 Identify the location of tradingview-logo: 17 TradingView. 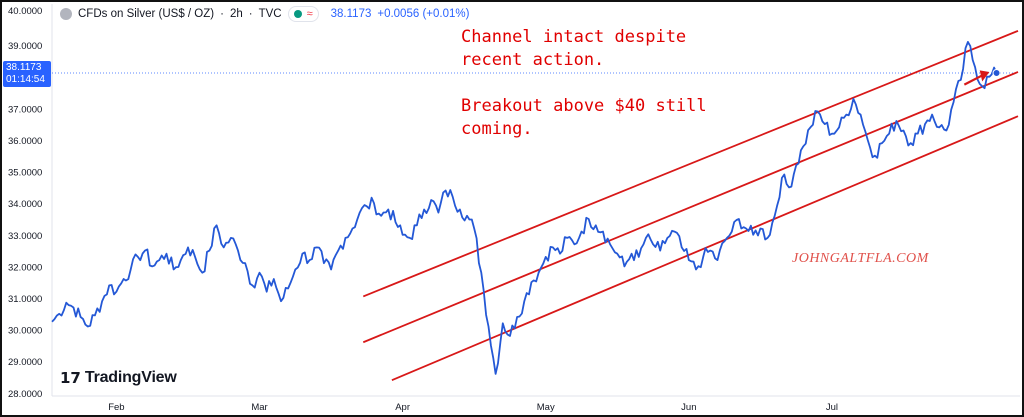
(118, 378).